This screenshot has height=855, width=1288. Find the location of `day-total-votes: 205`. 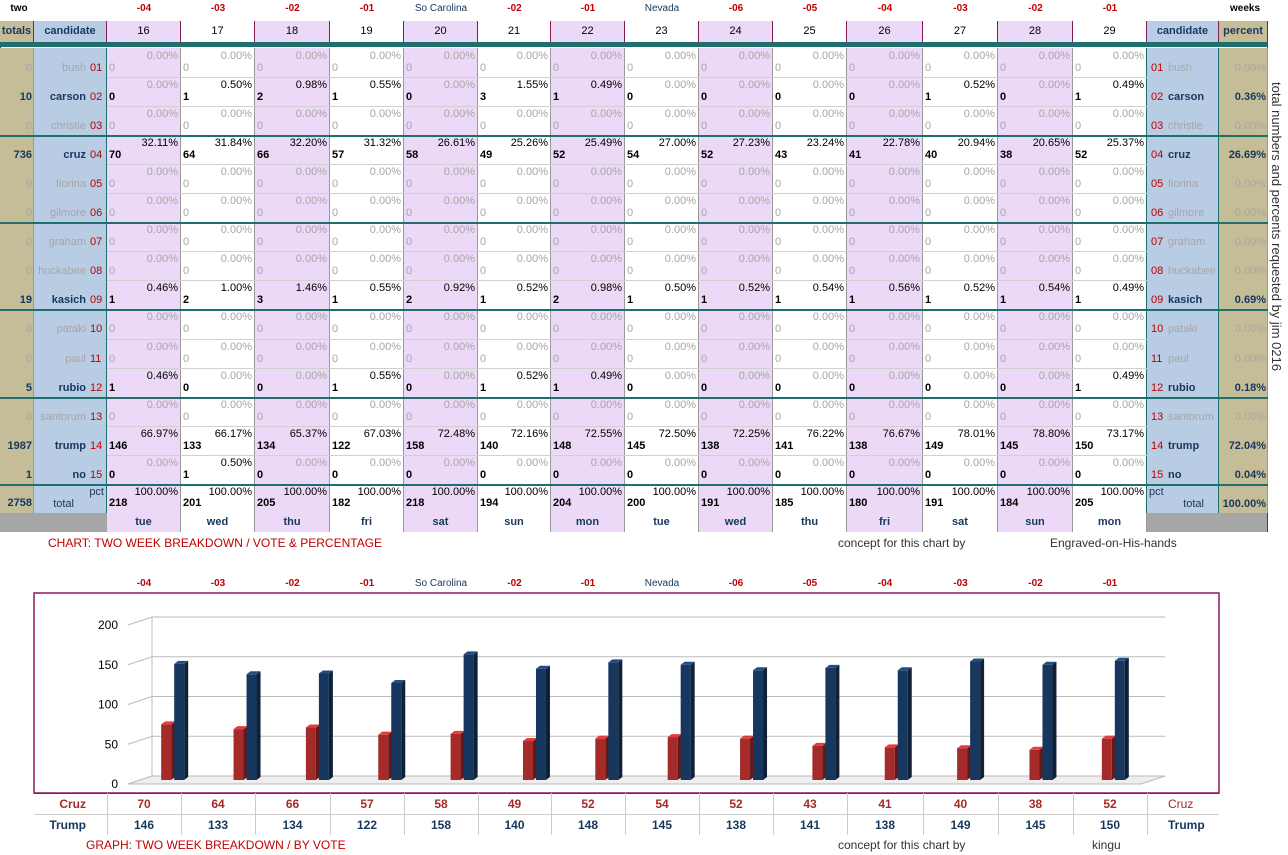

day-total-votes: 205 is located at coordinates (1084, 502).